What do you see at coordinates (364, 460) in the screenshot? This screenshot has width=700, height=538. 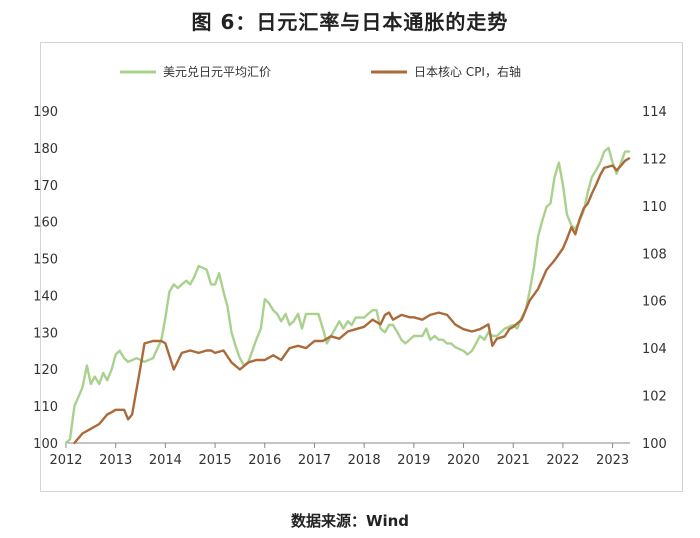 I see `x-tick-label: 2018` at bounding box center [364, 460].